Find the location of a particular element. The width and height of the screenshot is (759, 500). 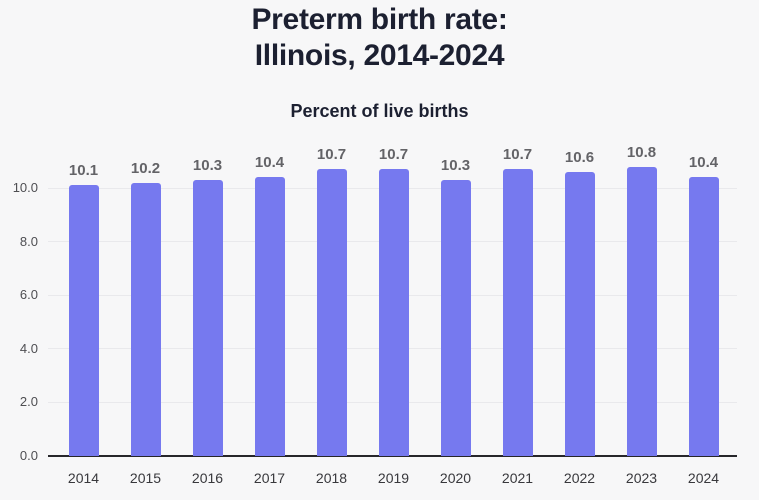

chart-subtitle: Percent of live births is located at coordinates (379, 111).